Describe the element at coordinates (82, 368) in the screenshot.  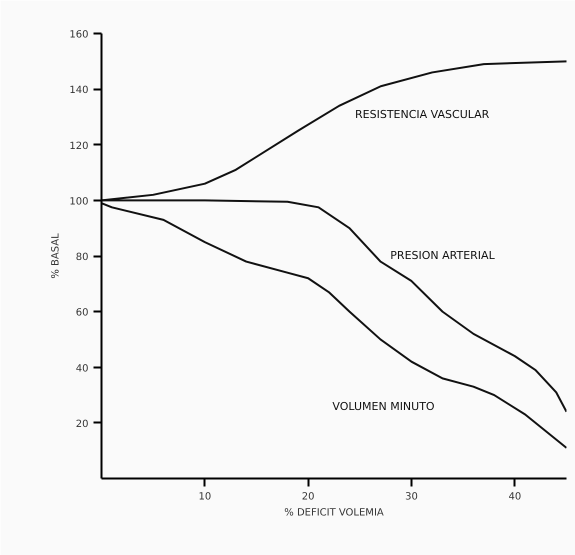
I see `y-tick-label: 40` at that location.